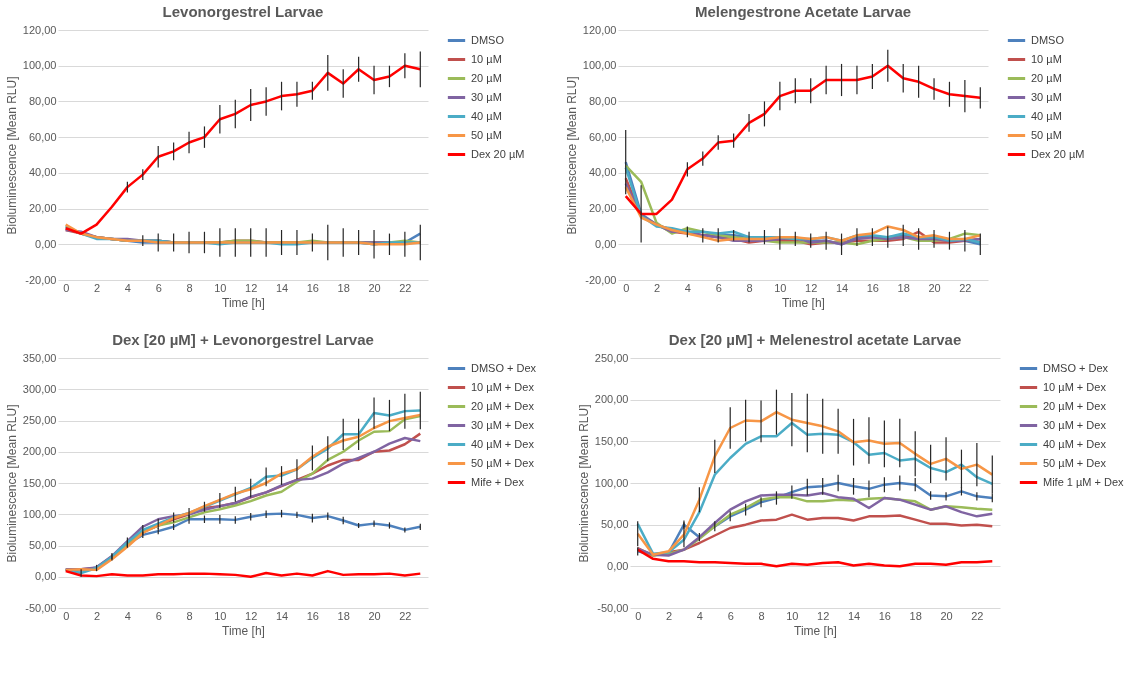 The image size is (1147, 696). Describe the element at coordinates (39, 482) in the screenshot. I see `y-tick-label: 150,00` at that location.